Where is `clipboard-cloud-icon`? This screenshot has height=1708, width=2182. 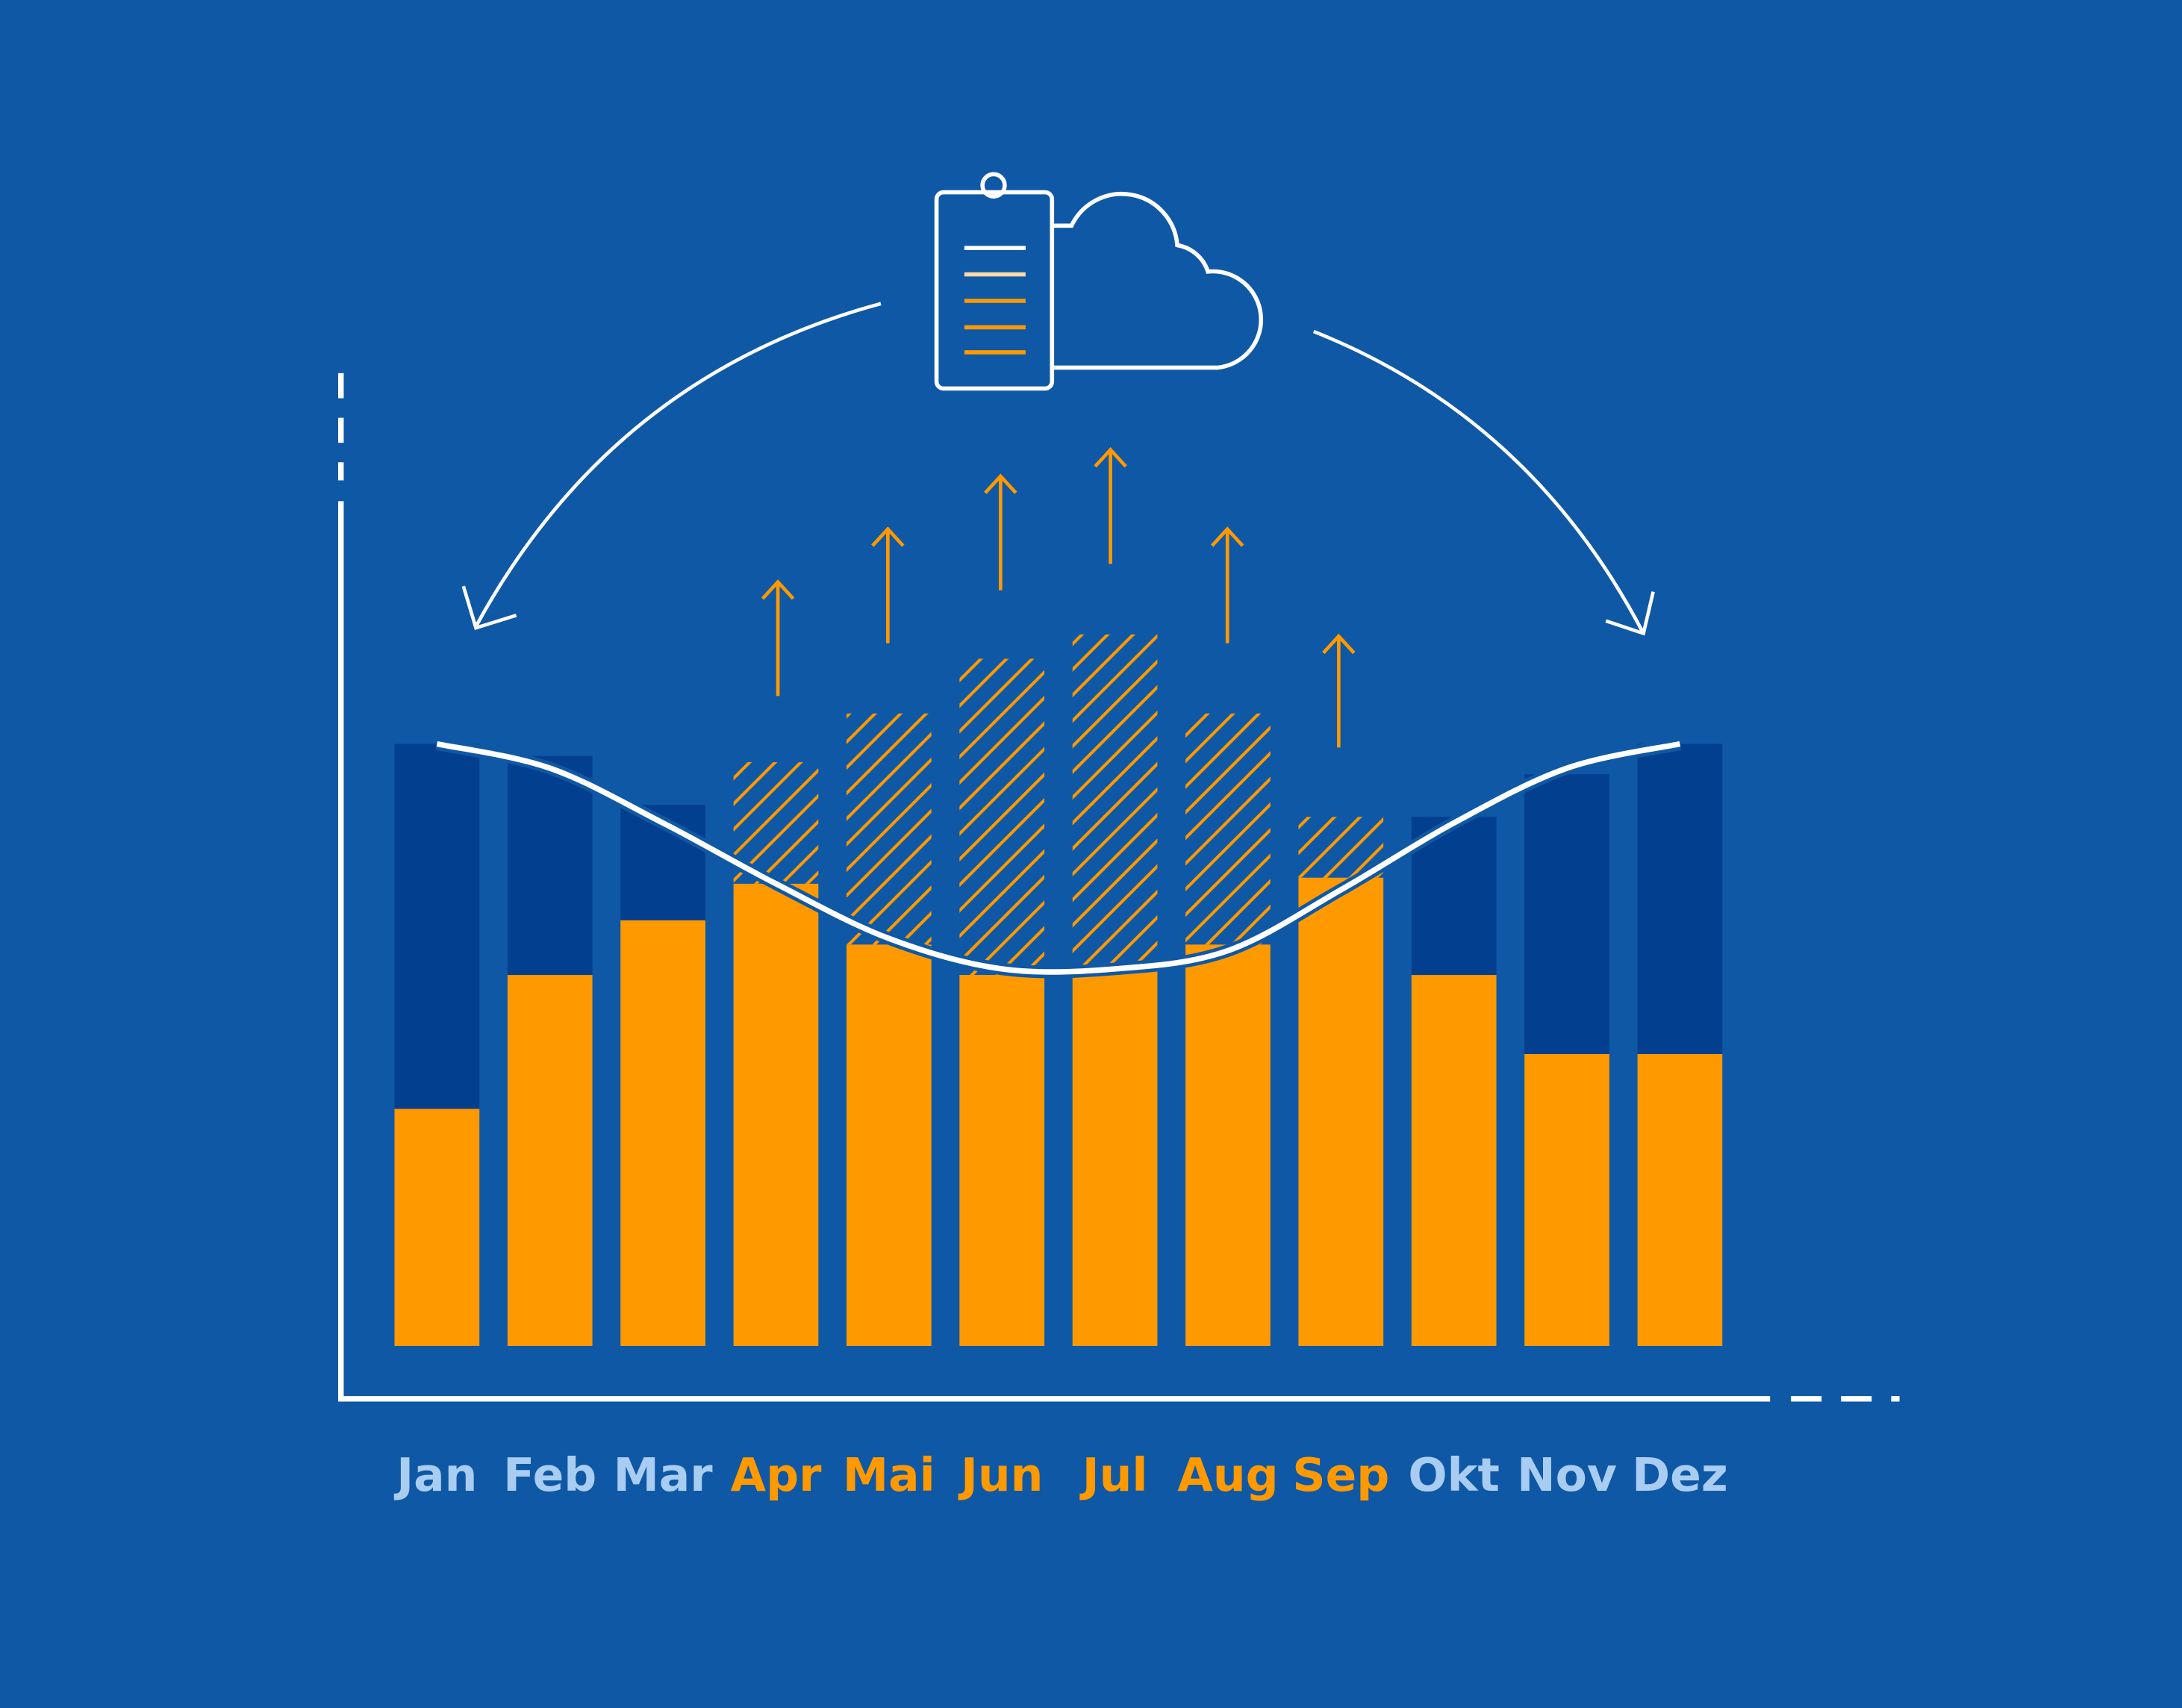 clipboard-cloud-icon is located at coordinates (1098, 281).